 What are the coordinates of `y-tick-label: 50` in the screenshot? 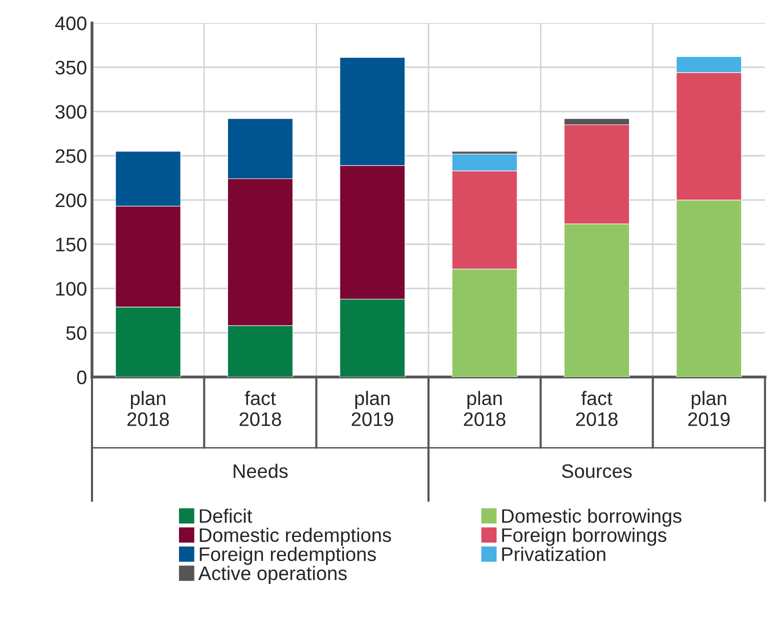 It's located at (76, 333).